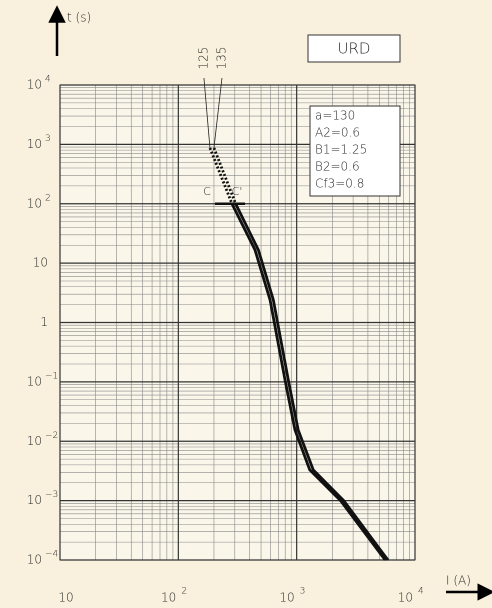 This screenshot has width=492, height=608. I want to click on y-tick-sup: 2, so click(48, 198).